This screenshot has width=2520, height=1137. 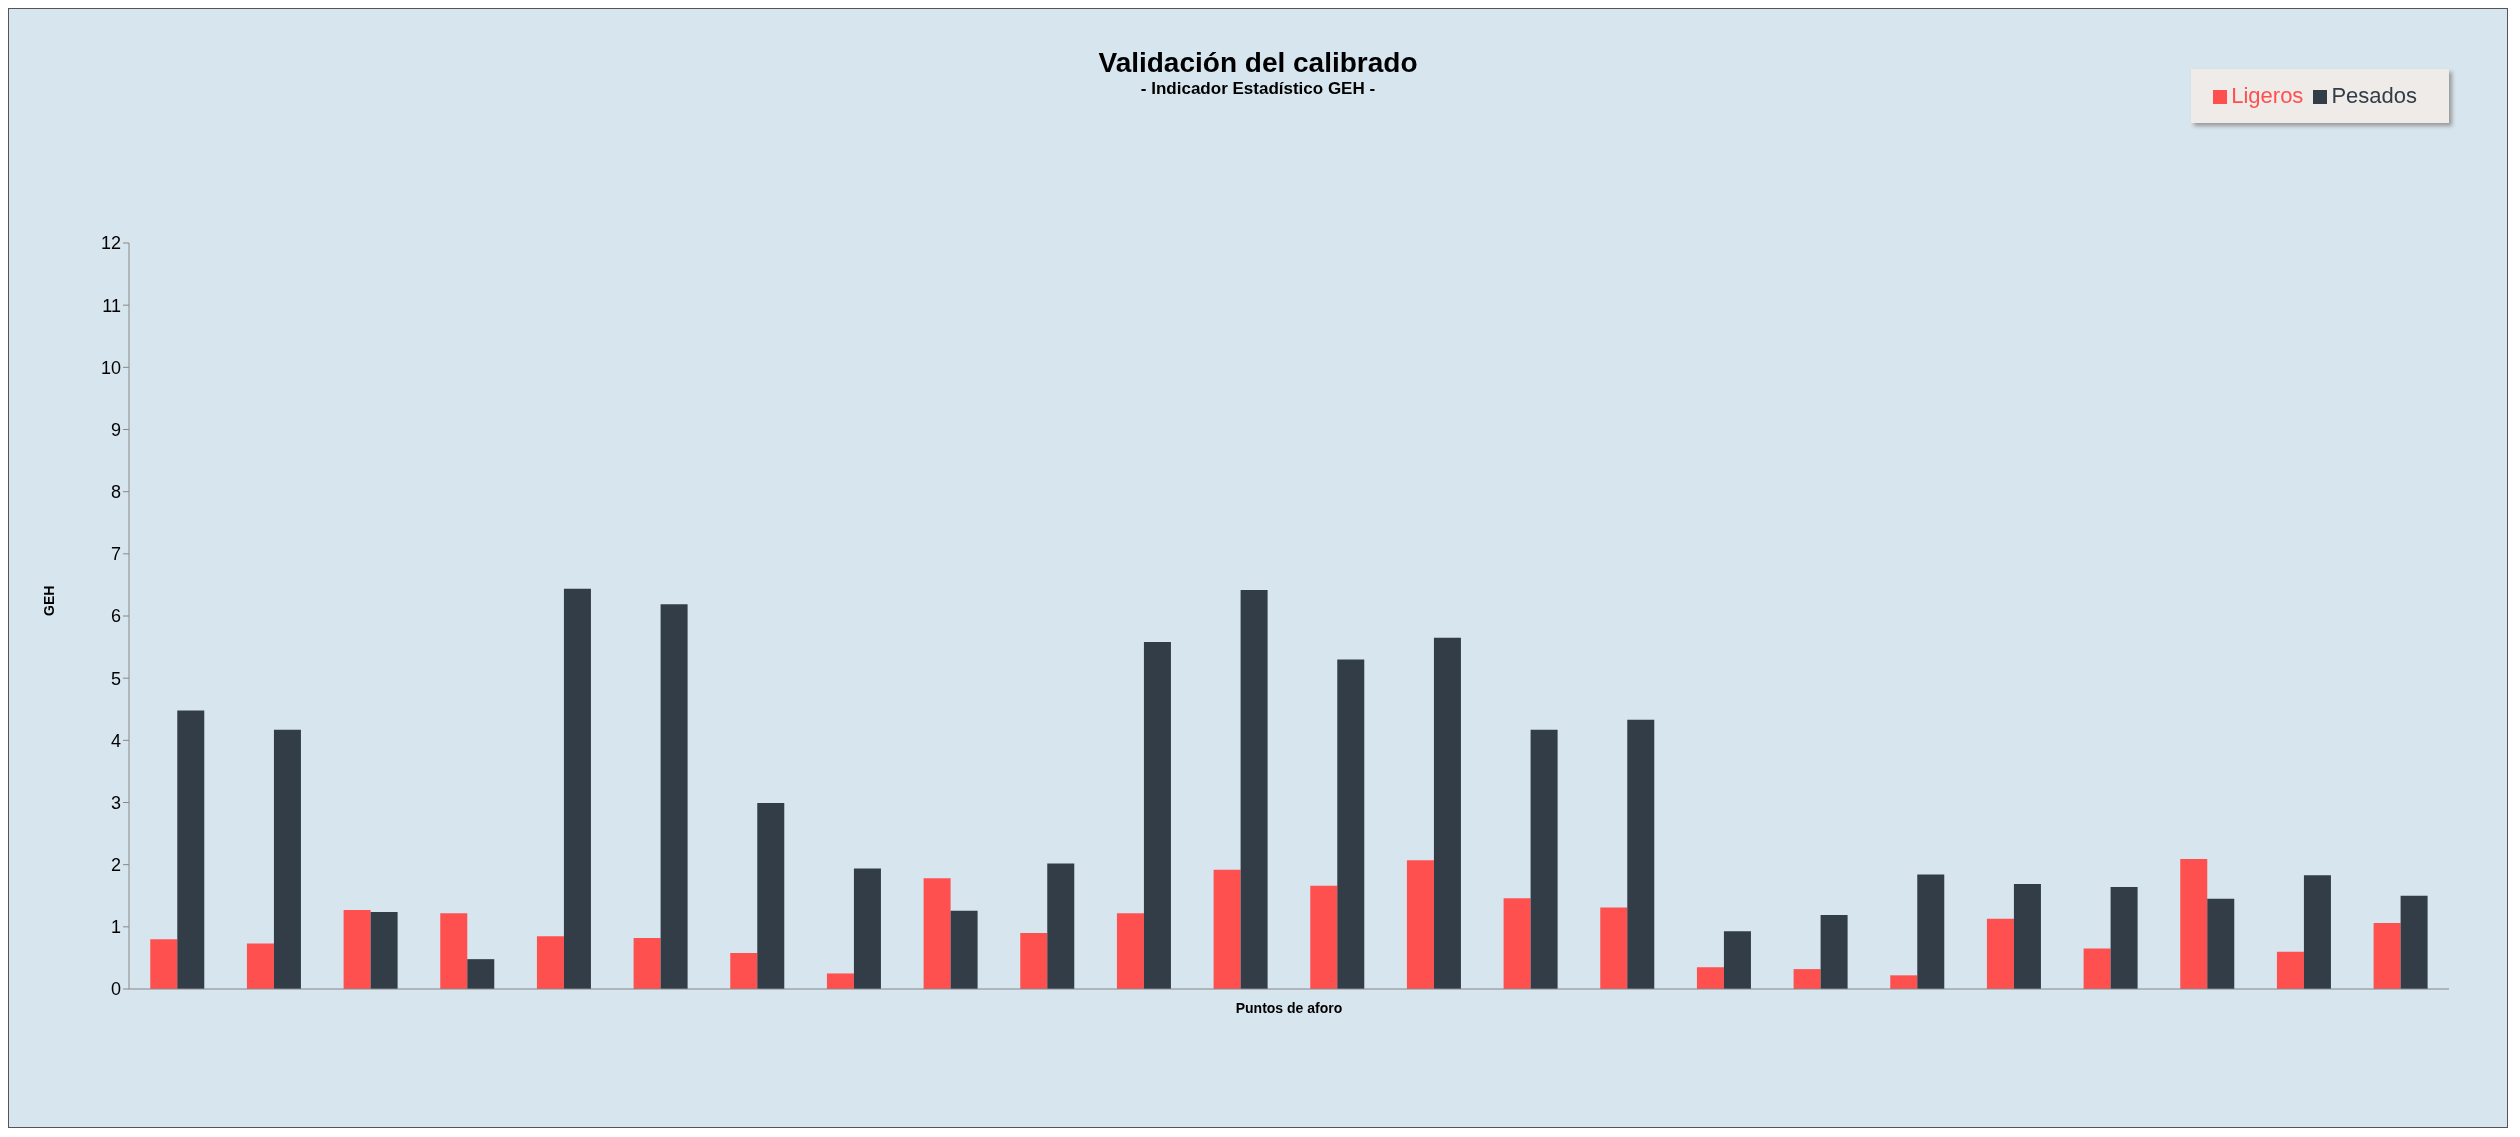 What do you see at coordinates (1289, 1007) in the screenshot?
I see `x-axis-title: Puntos de aforo` at bounding box center [1289, 1007].